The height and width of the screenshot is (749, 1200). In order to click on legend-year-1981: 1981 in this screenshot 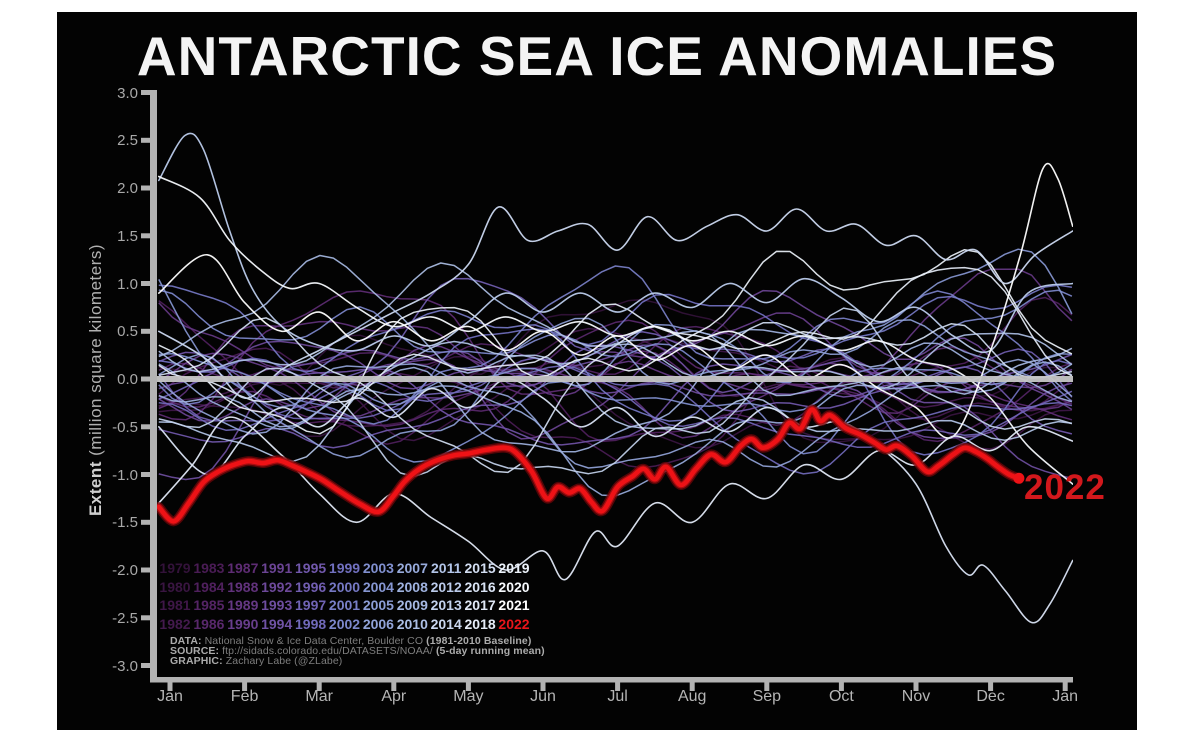, I will do `click(175, 605)`.